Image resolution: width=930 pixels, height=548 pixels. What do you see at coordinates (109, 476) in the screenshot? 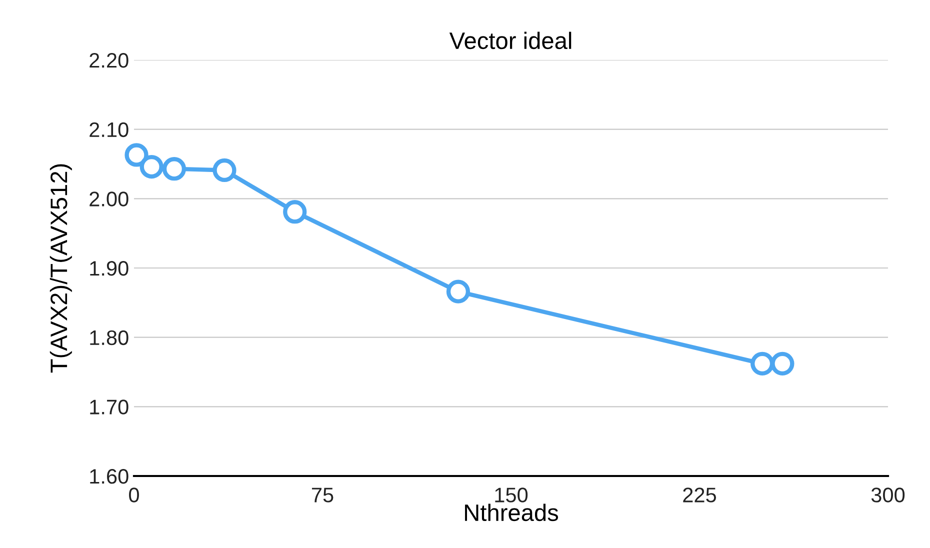
I see `y-tick-label: 1.60` at bounding box center [109, 476].